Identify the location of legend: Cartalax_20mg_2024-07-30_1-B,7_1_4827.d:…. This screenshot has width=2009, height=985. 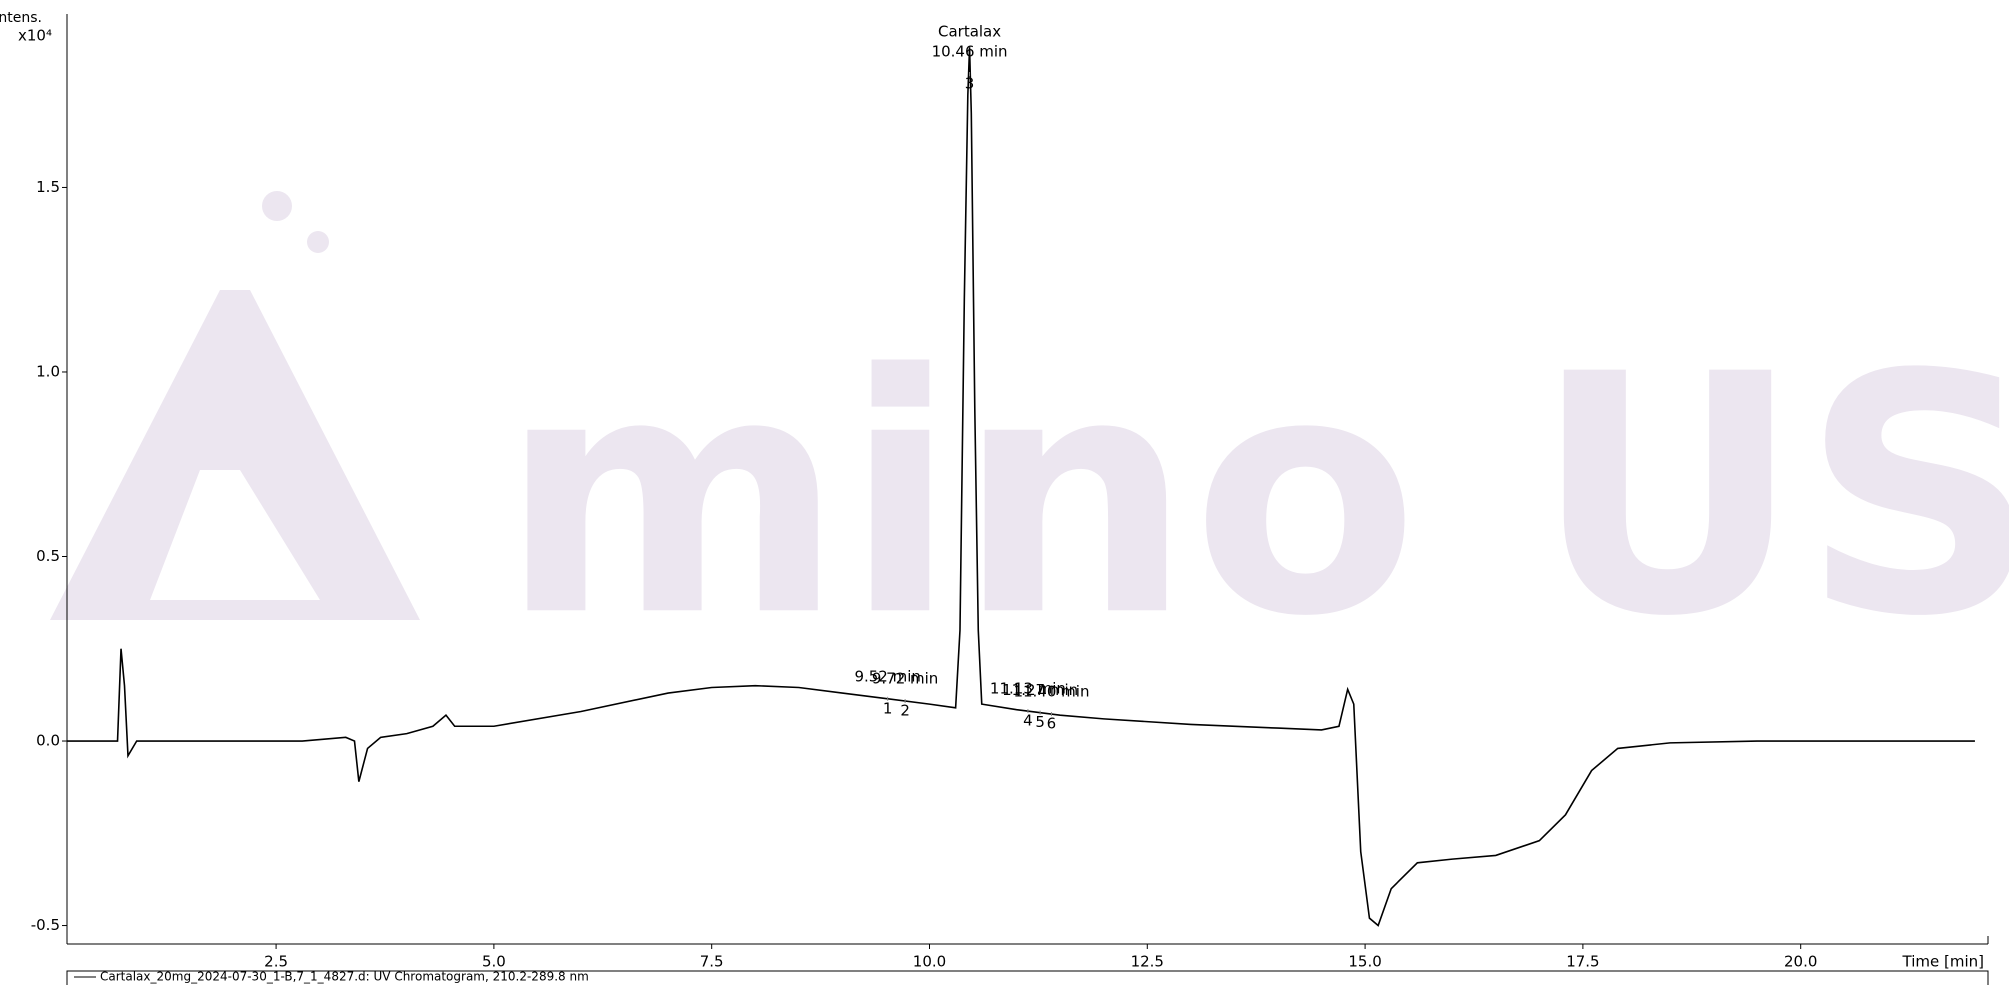
(1027, 977).